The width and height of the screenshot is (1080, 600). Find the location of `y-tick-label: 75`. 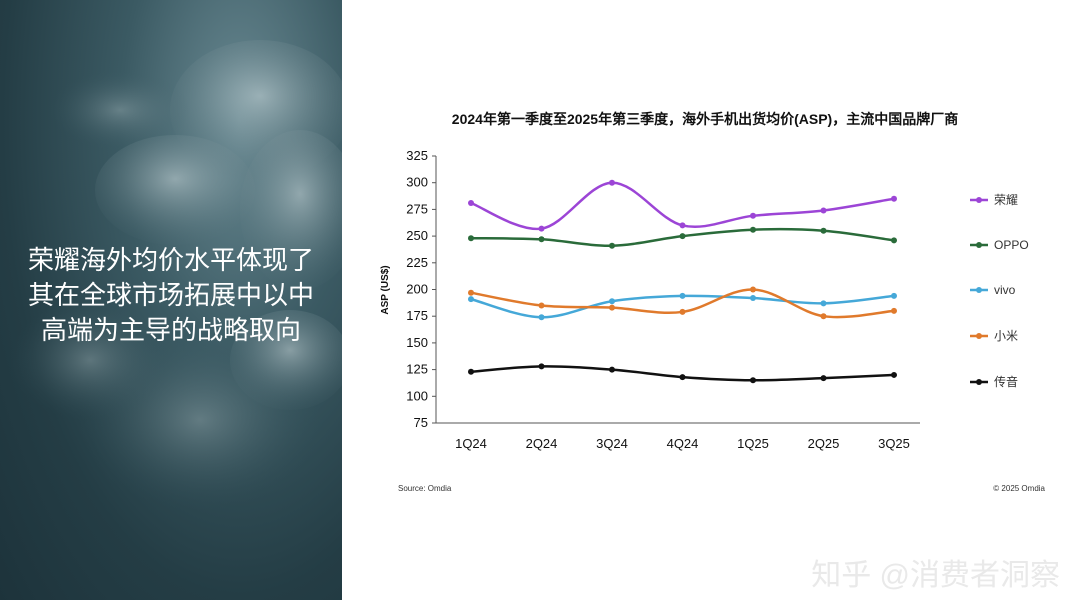

y-tick-label: 75 is located at coordinates (421, 422).